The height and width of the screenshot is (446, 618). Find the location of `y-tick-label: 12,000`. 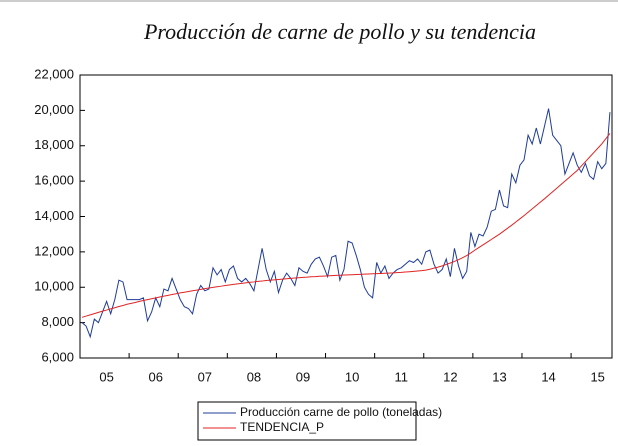

y-tick-label: 12,000 is located at coordinates (54, 250).